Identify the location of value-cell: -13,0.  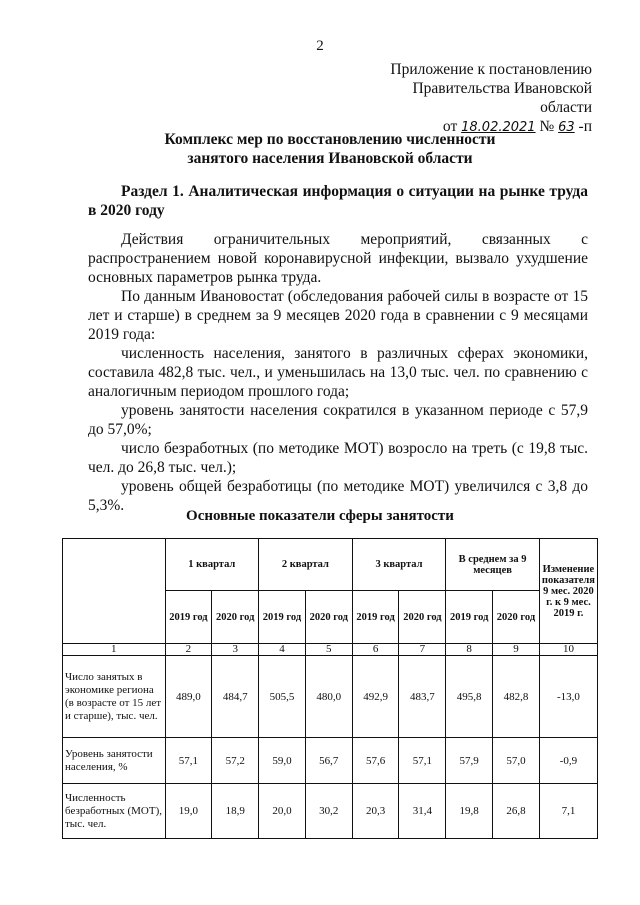
(568, 696).